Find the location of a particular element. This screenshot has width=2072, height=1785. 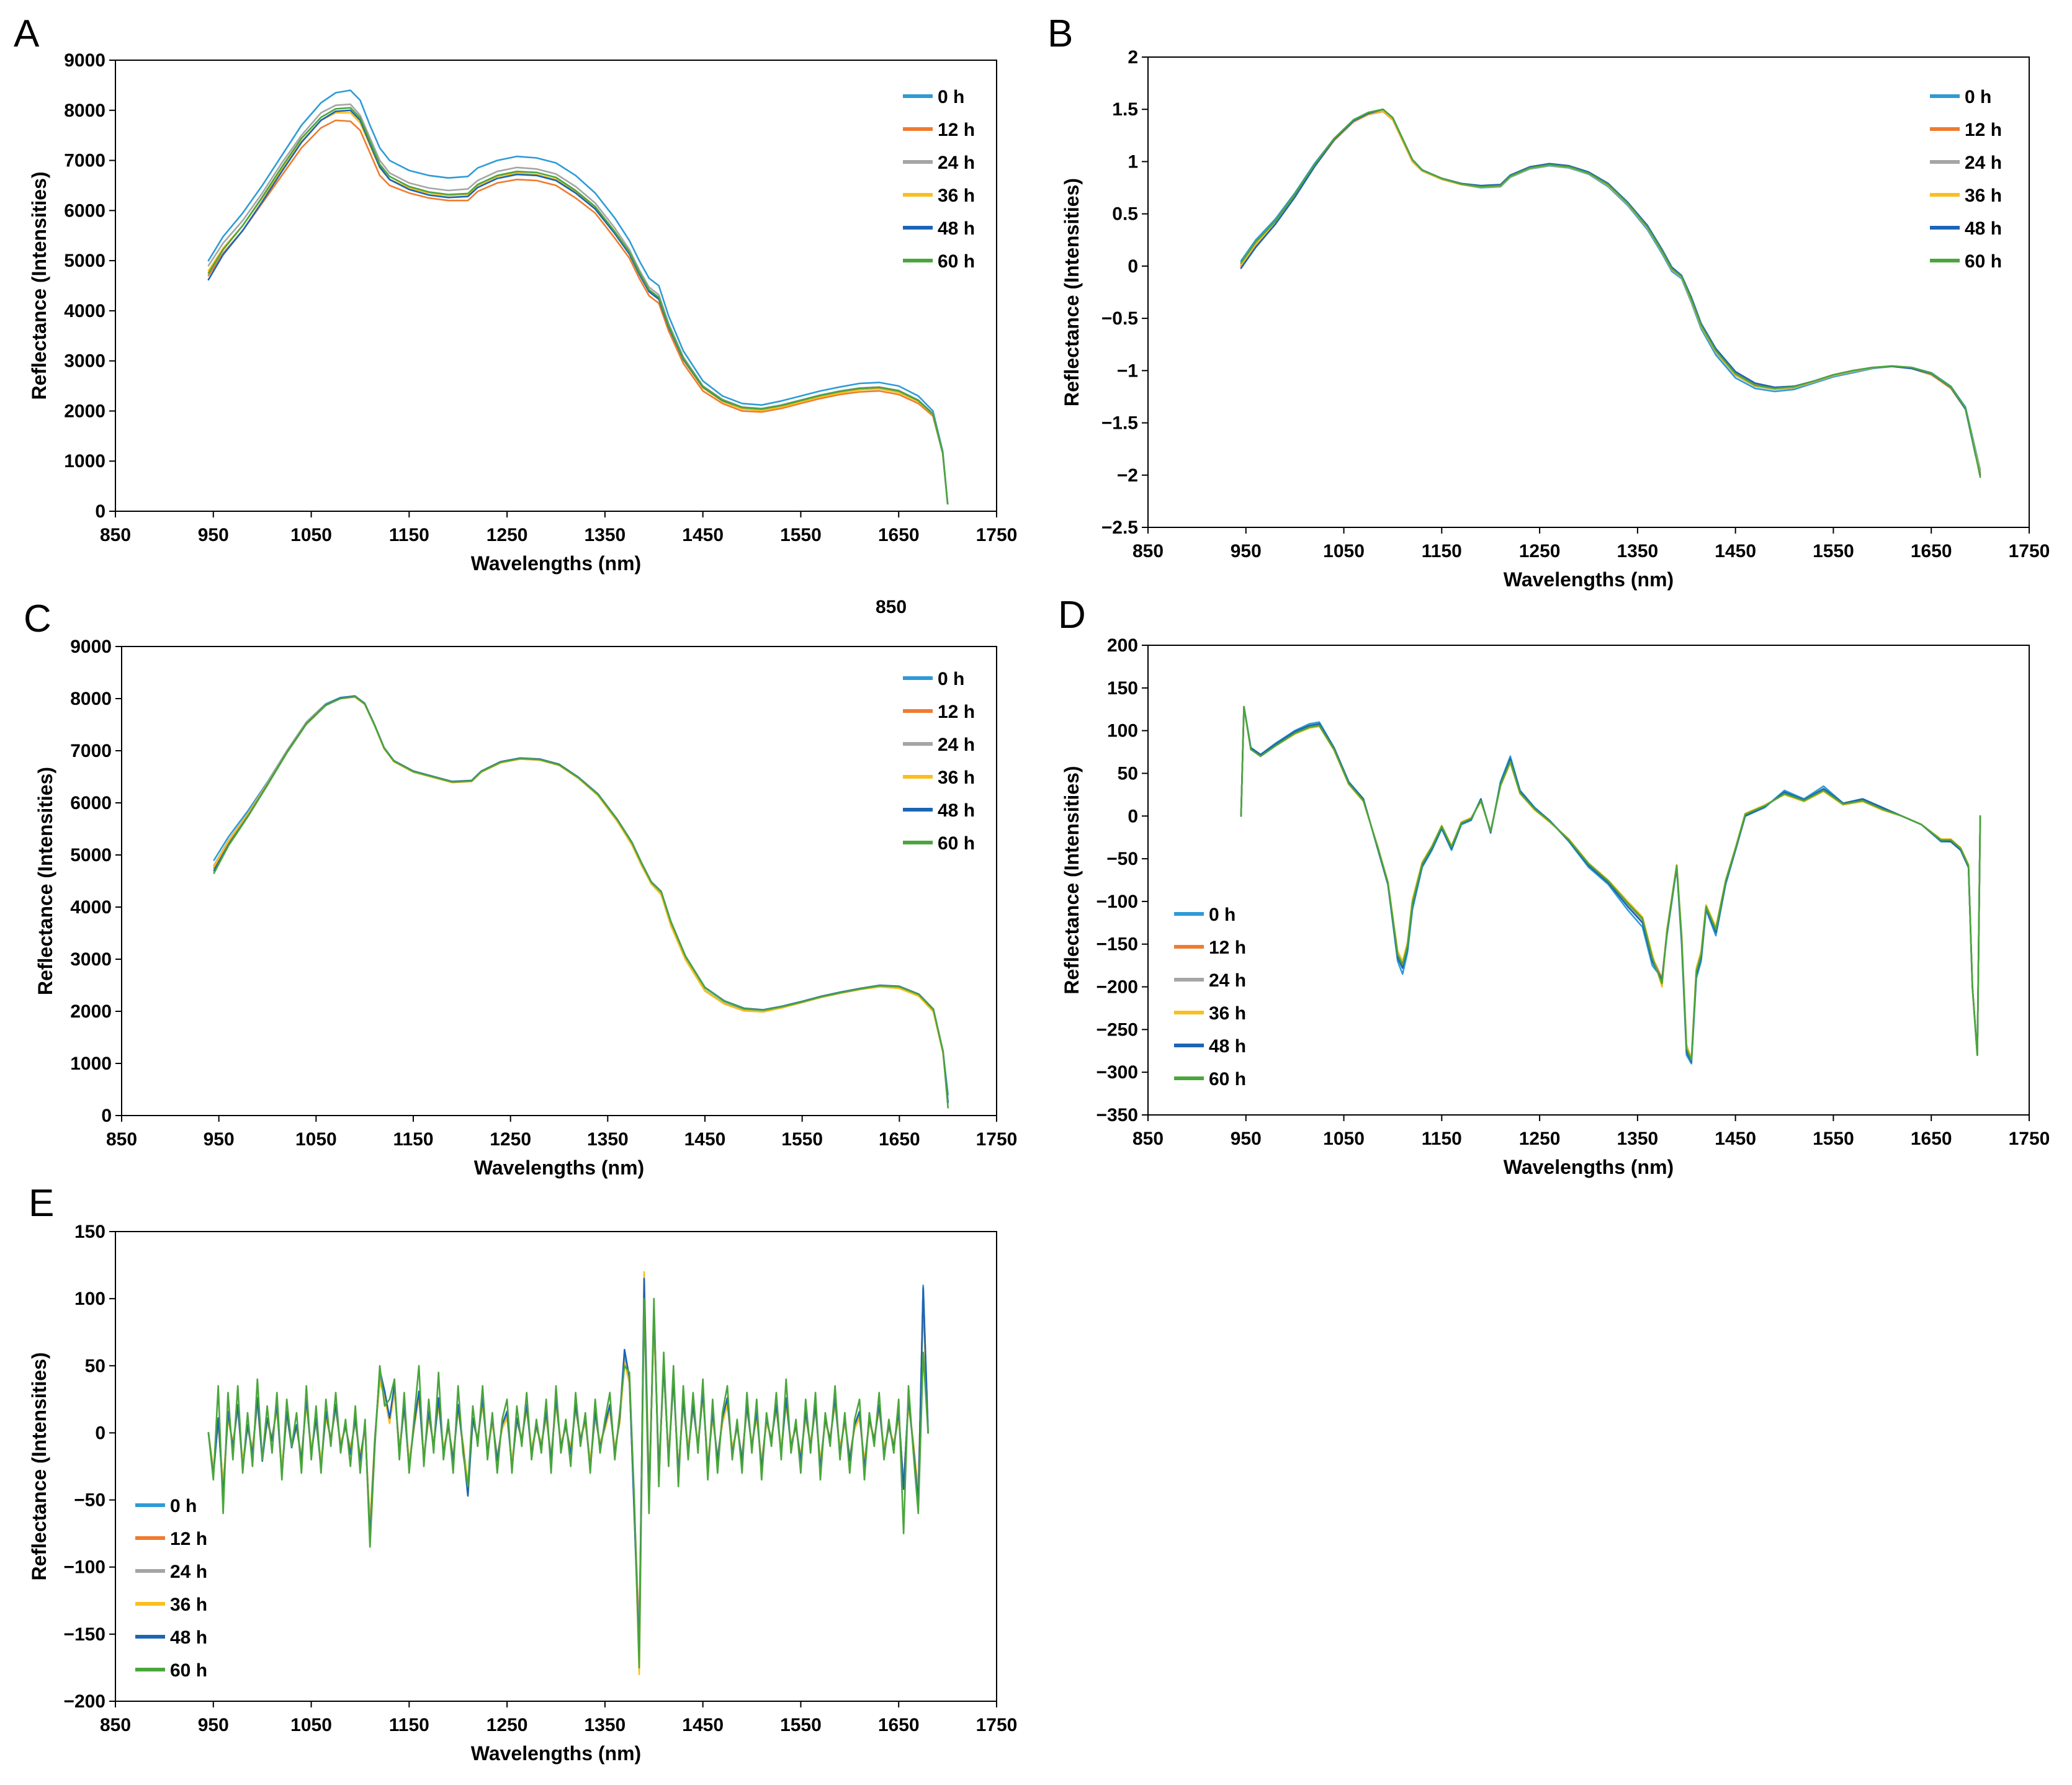

y-tick-label: −150 is located at coordinates (1117, 944).